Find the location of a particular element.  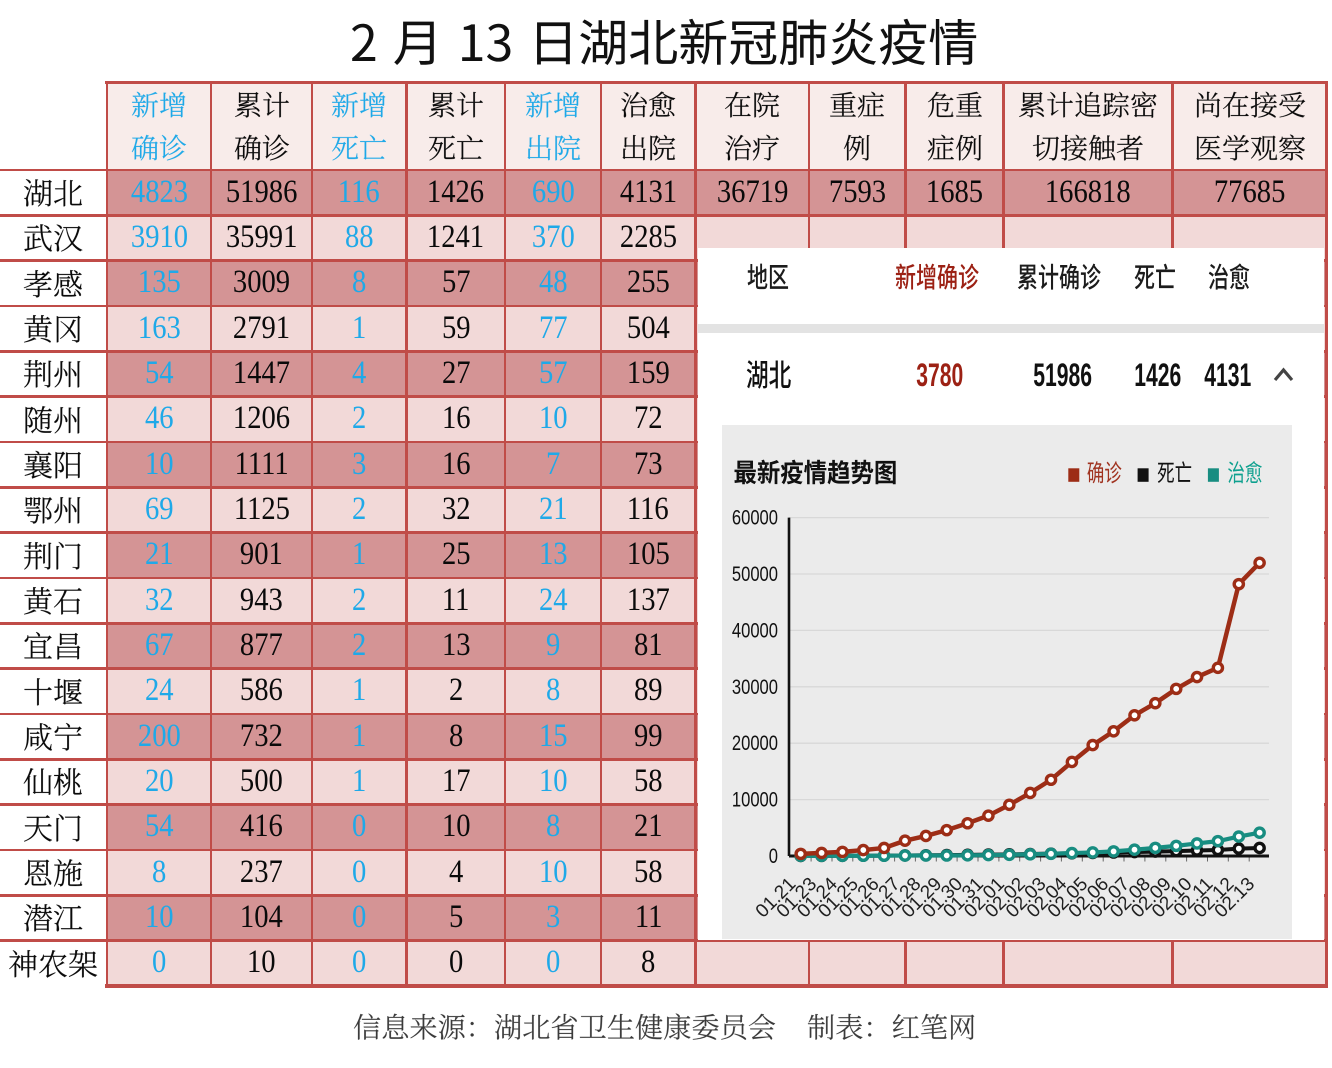

svg-text: 60000 is located at coordinates (755, 518).